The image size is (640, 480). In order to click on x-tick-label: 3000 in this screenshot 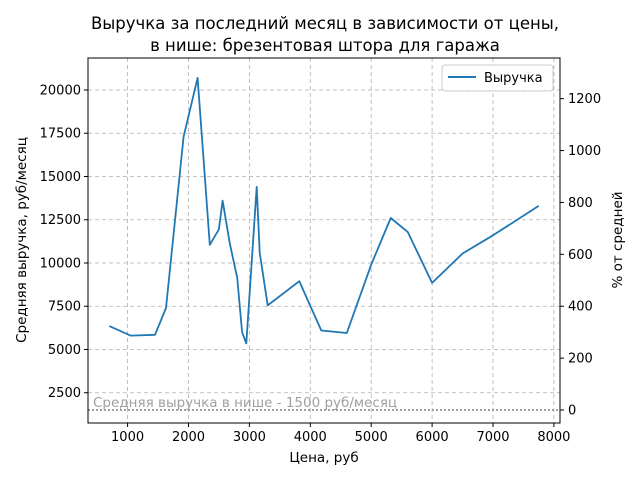, I will do `click(249, 437)`.